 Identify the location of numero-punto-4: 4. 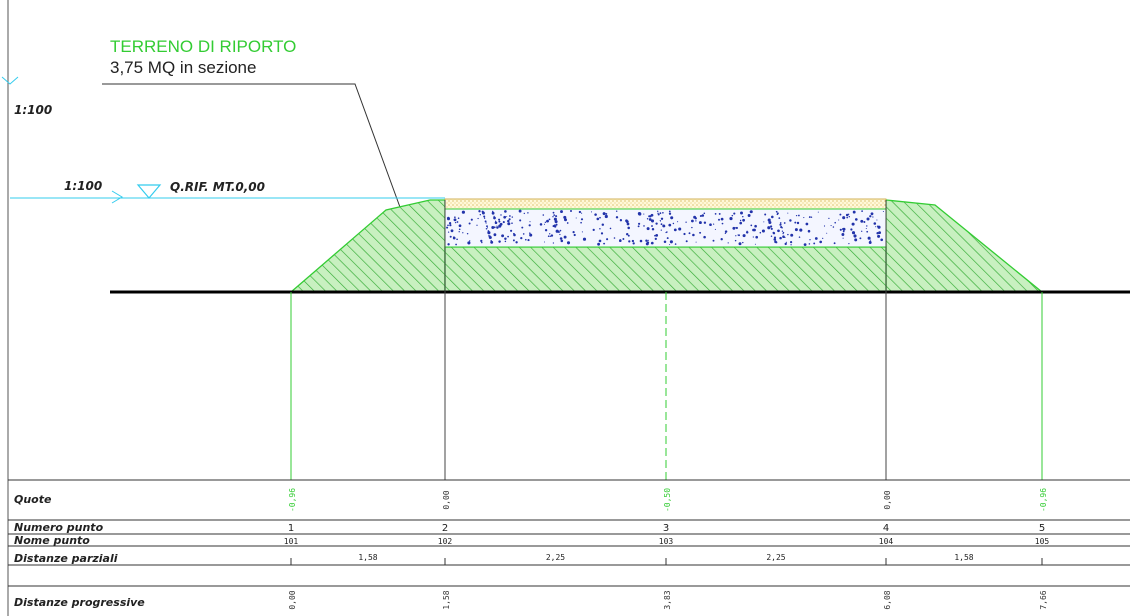
(886, 528).